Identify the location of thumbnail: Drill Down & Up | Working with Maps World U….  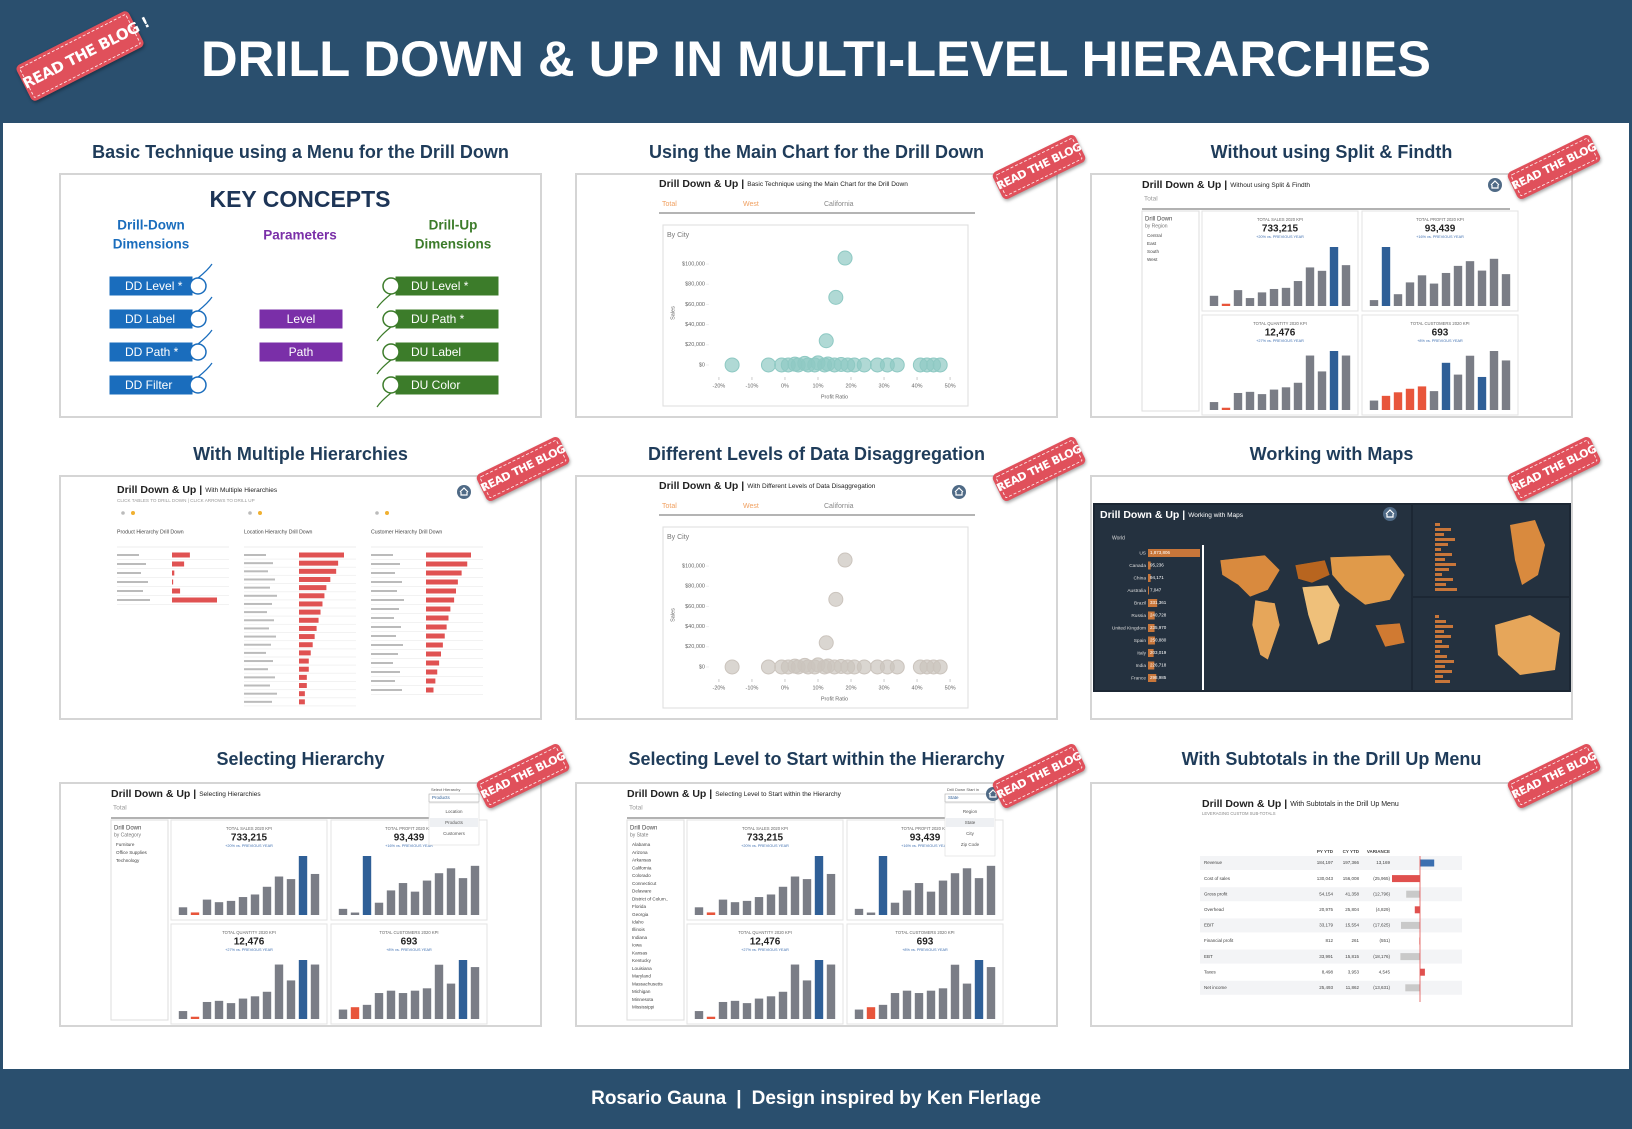
(1331, 597).